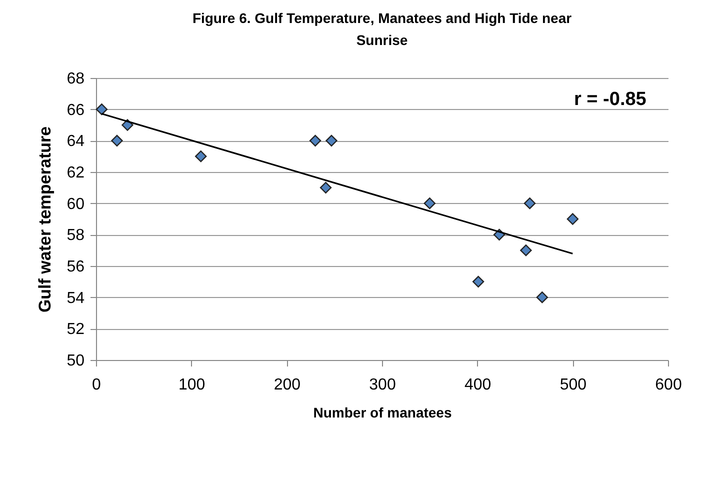  What do you see at coordinates (75, 329) in the screenshot?
I see `y-tick-label: 52` at bounding box center [75, 329].